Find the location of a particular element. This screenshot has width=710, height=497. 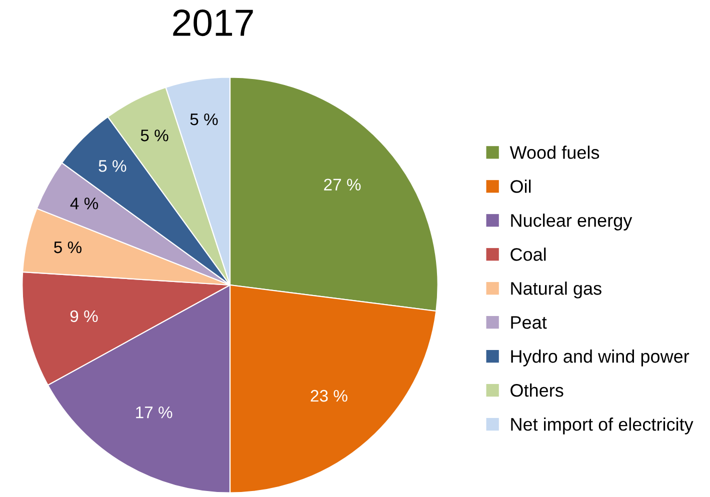

legend-label: Oil is located at coordinates (520, 186).